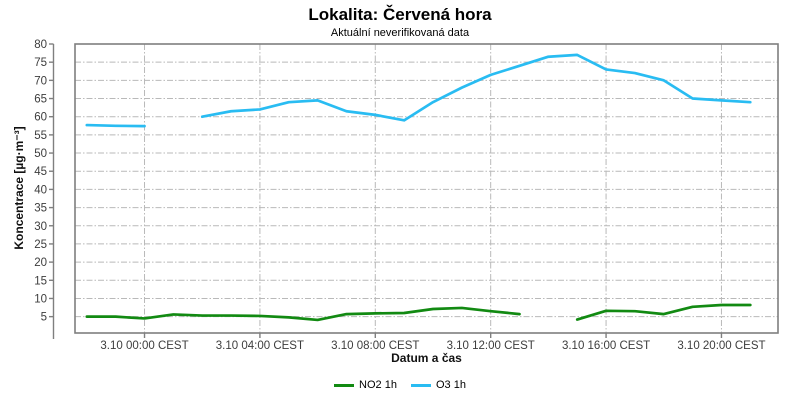 The width and height of the screenshot is (800, 400). What do you see at coordinates (40, 100) in the screenshot?
I see `y-tick-label: 65` at bounding box center [40, 100].